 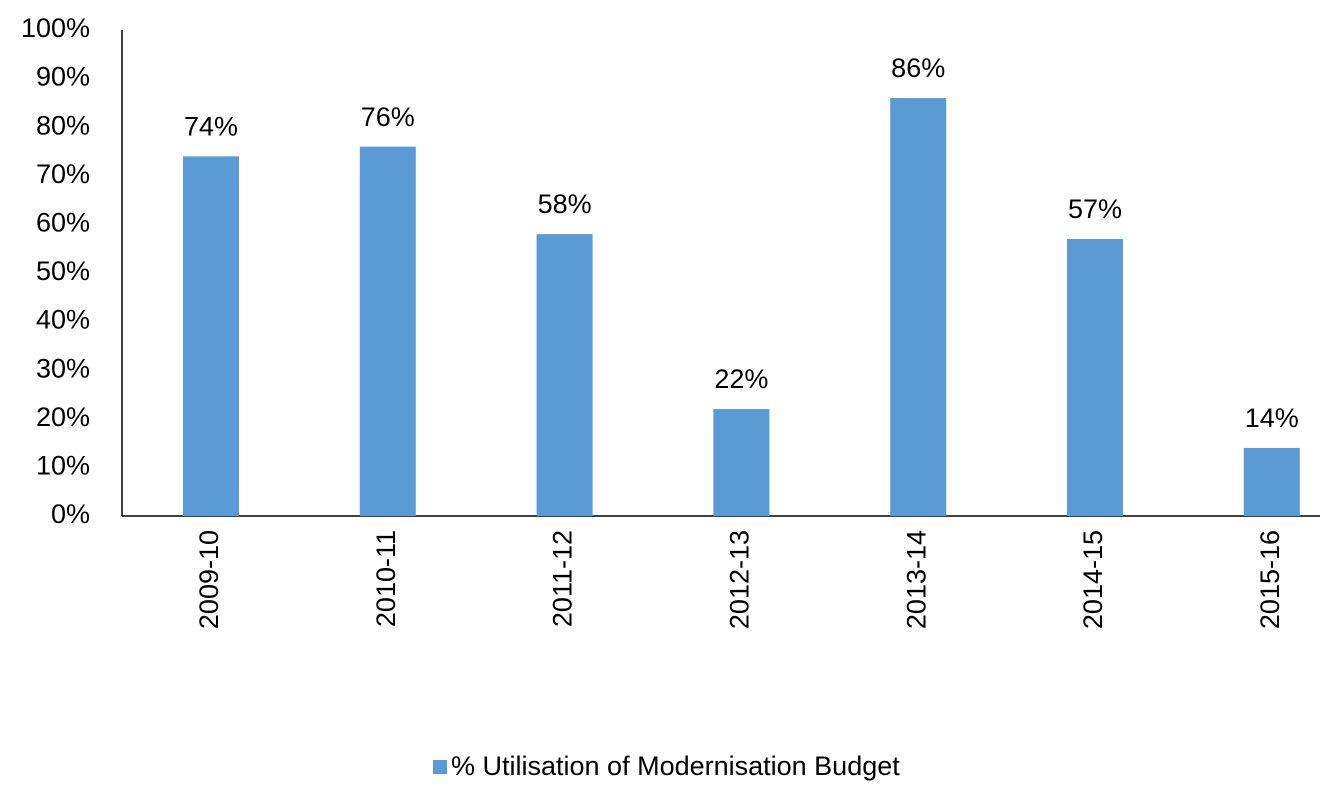 What do you see at coordinates (63, 174) in the screenshot?
I see `y-tick-label: 70%` at bounding box center [63, 174].